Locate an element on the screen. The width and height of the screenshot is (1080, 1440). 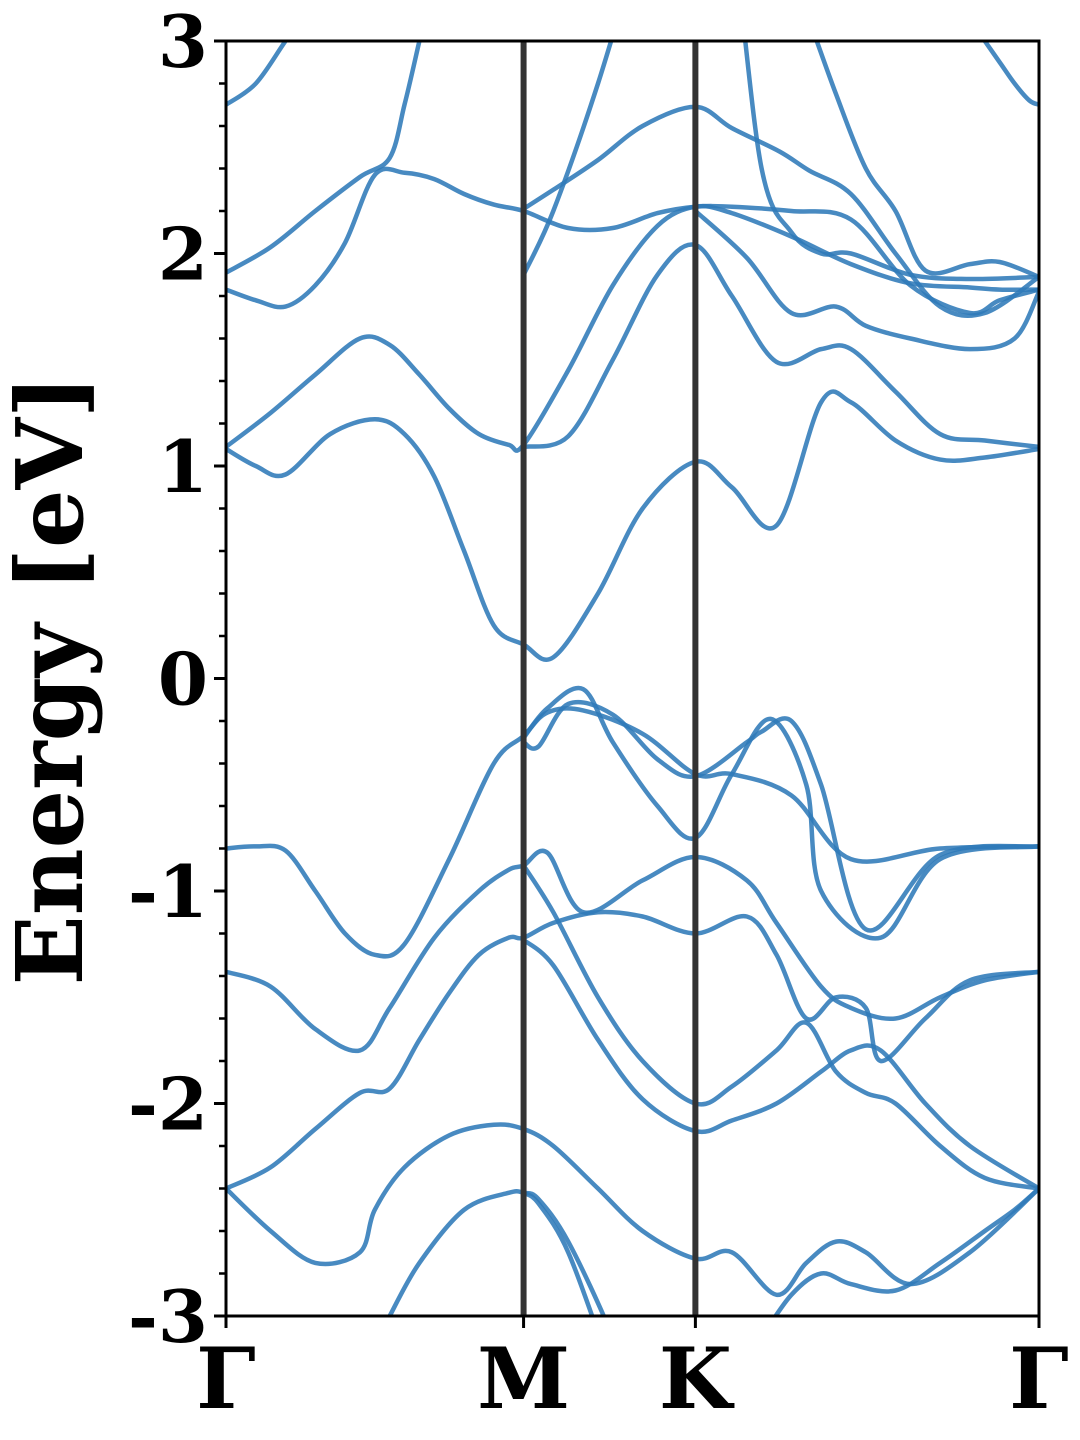
k-point-lines is located at coordinates (609, 678).